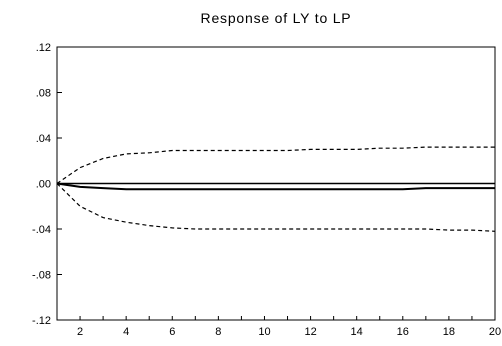 The image size is (502, 346). Describe the element at coordinates (357, 332) in the screenshot. I see `x-tick-label: 14` at that location.